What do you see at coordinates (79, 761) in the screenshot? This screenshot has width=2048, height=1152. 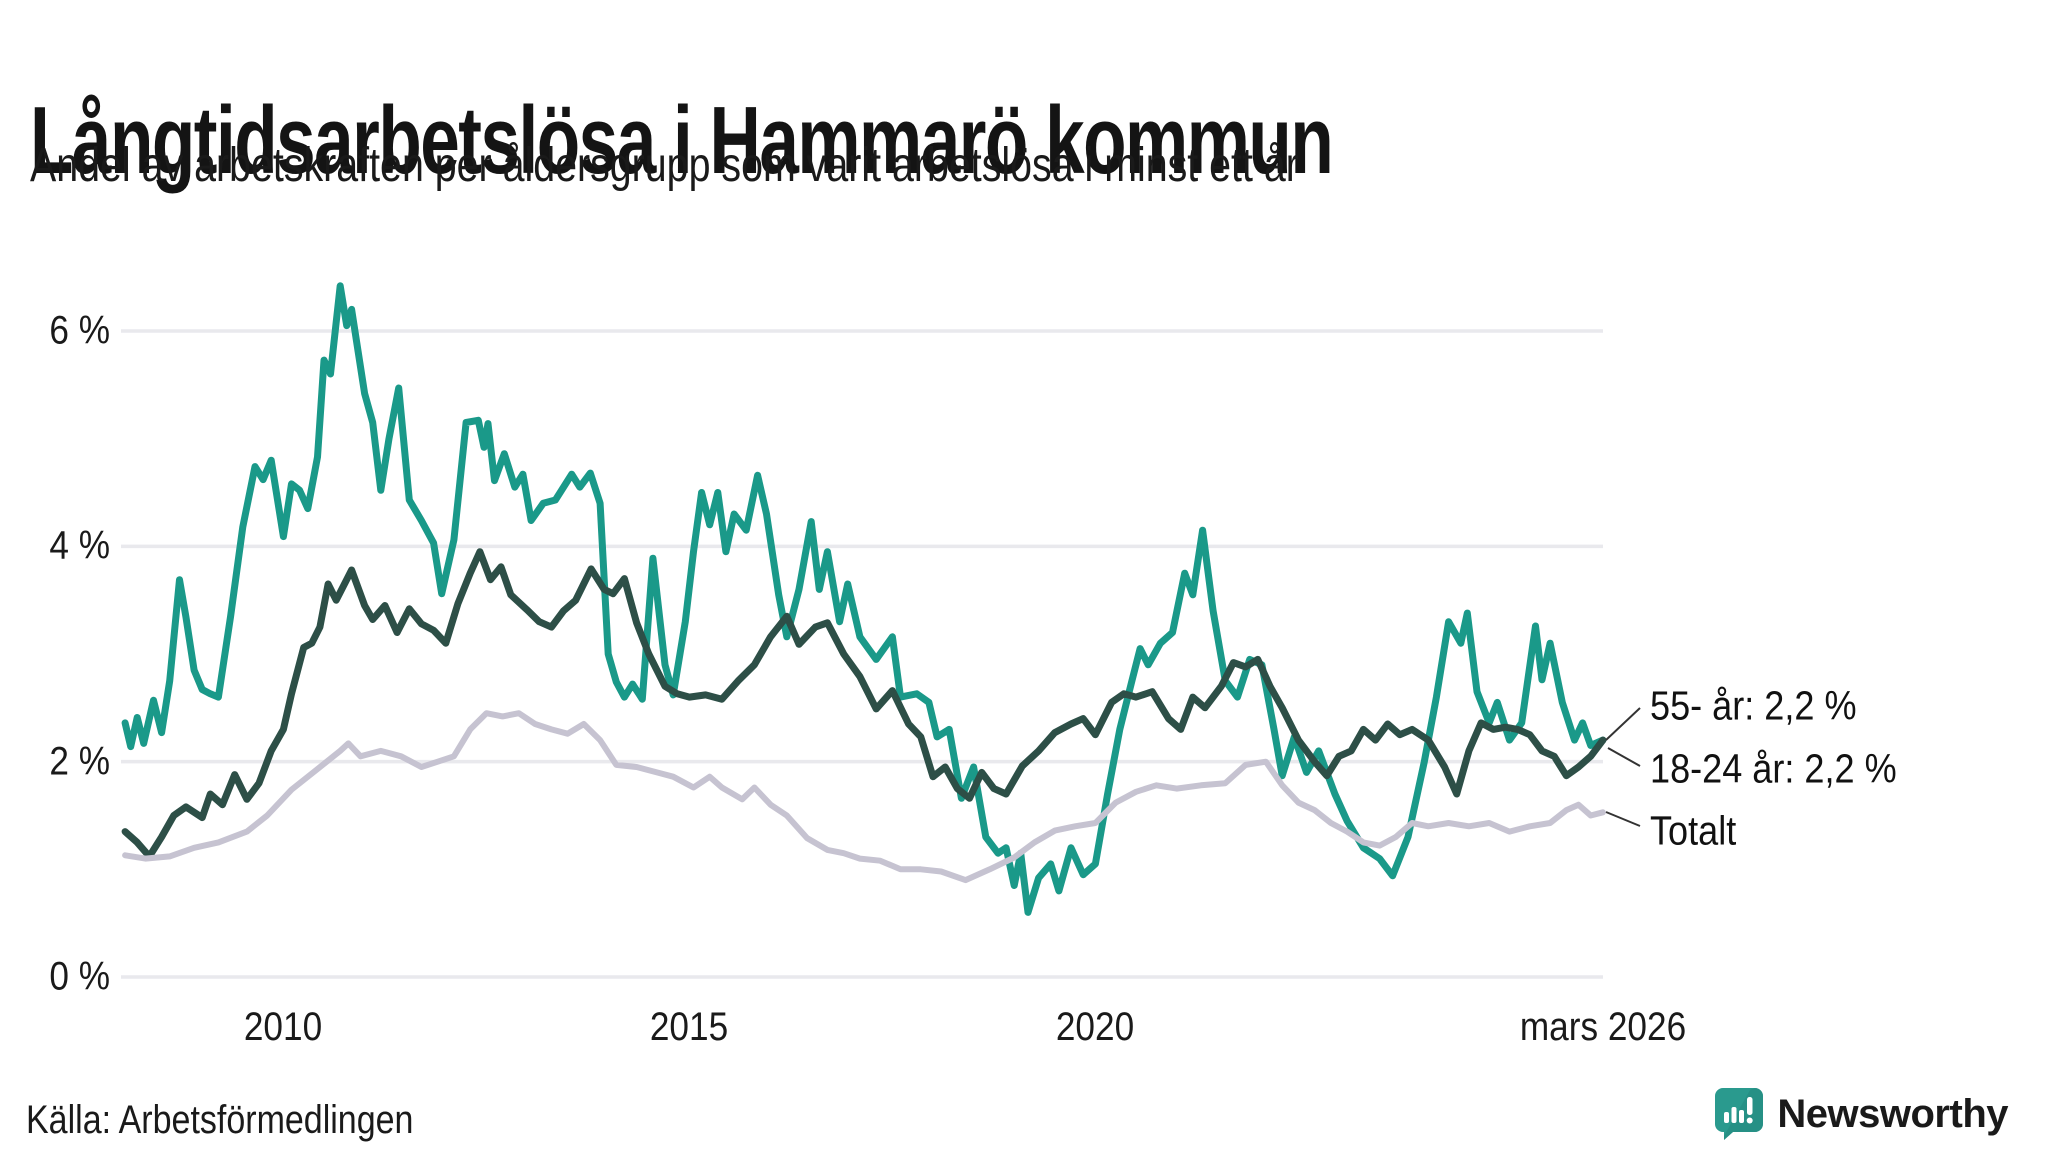 I see `y-tick-label-2: 2 %` at bounding box center [79, 761].